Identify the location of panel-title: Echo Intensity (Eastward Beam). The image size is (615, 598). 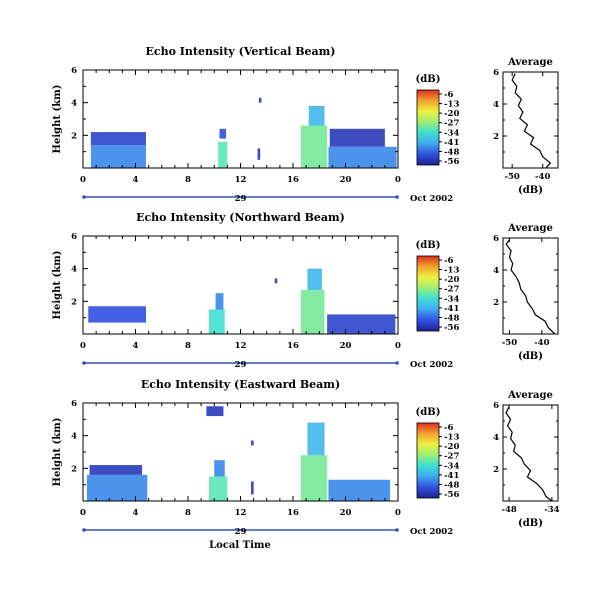
(240, 384).